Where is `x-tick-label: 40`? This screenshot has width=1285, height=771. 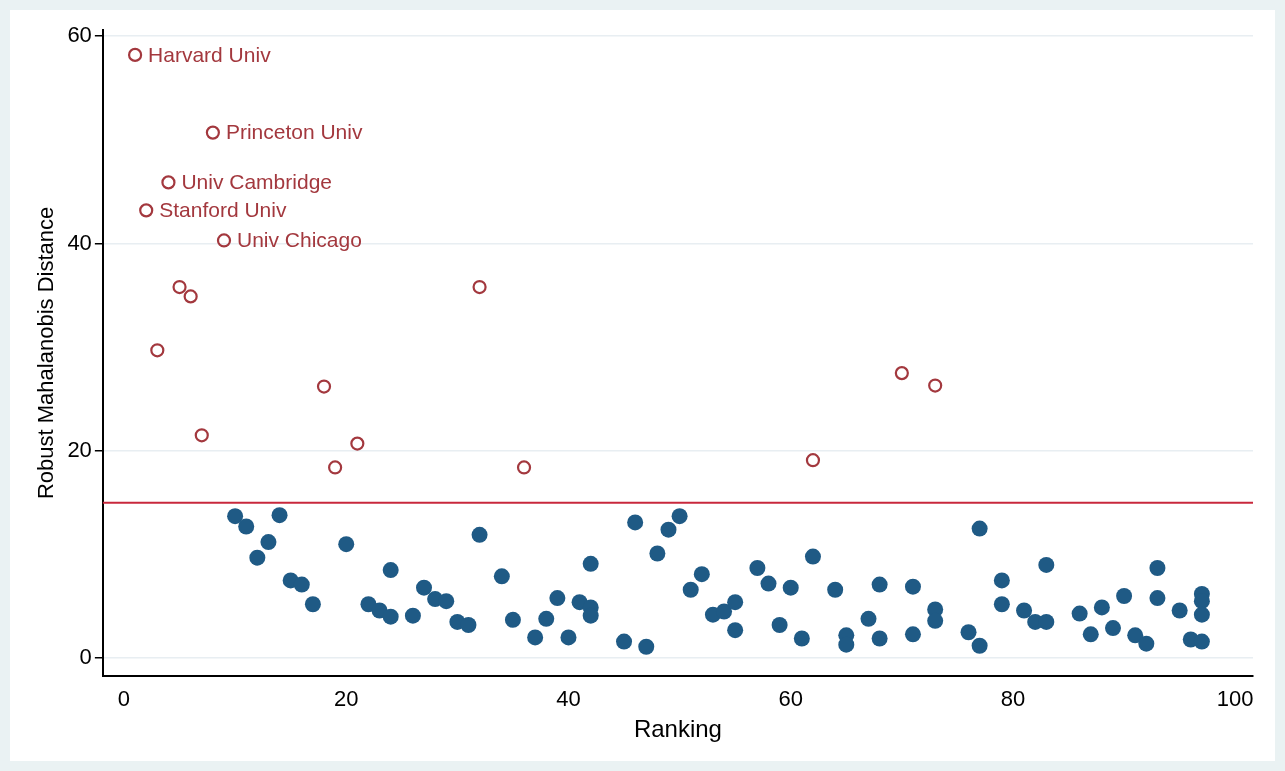
x-tick-label: 40 is located at coordinates (568, 699).